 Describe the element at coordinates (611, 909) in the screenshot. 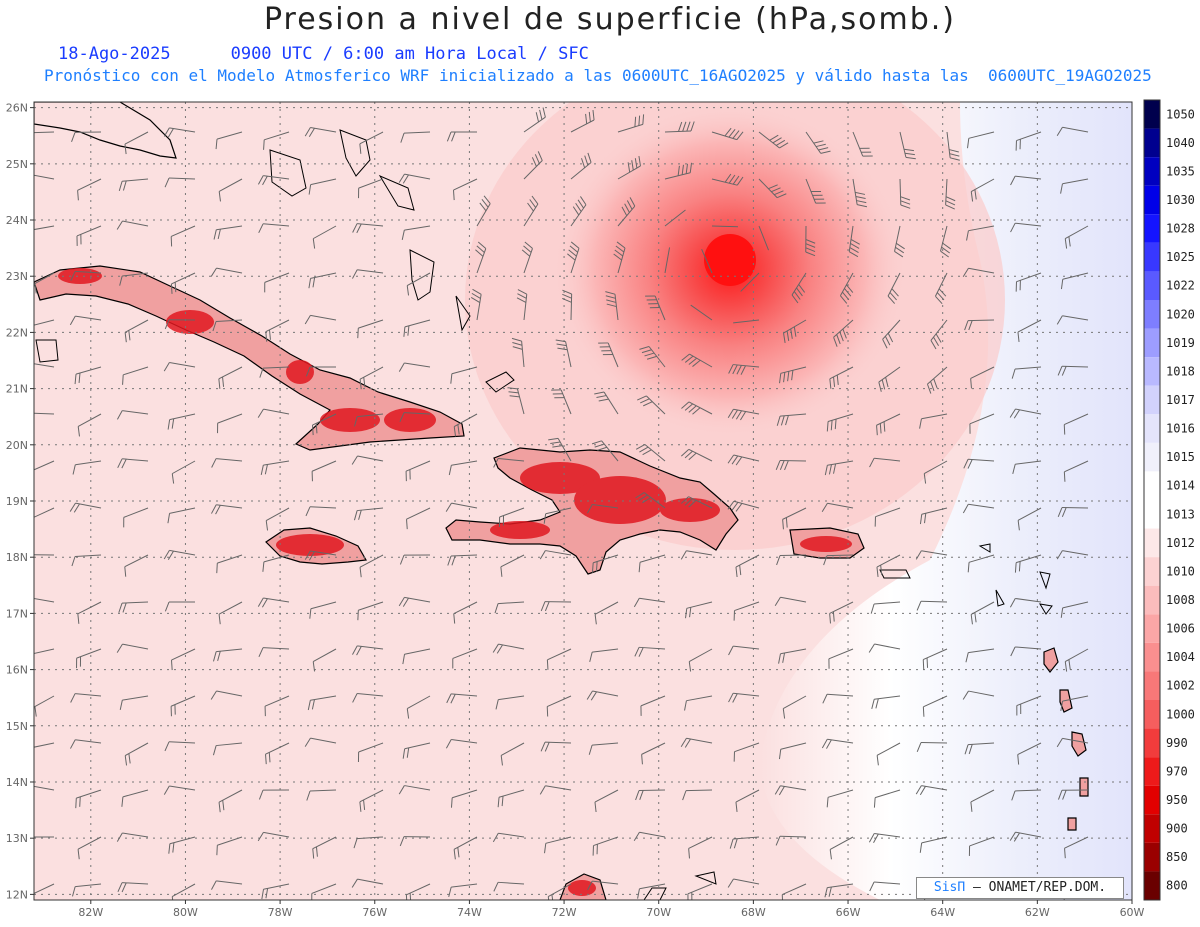

I see `longitude-labels: 82W 80W 78W 76W 74W 72W 70W 68W 66W 64W 62W 60W` at that location.